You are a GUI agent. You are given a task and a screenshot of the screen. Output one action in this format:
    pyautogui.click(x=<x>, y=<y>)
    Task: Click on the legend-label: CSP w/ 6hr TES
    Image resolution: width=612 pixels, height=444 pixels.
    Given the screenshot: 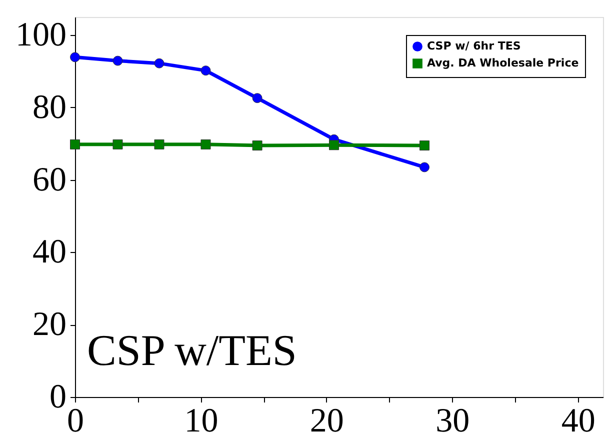 What is the action you would take?
    pyautogui.click(x=474, y=46)
    